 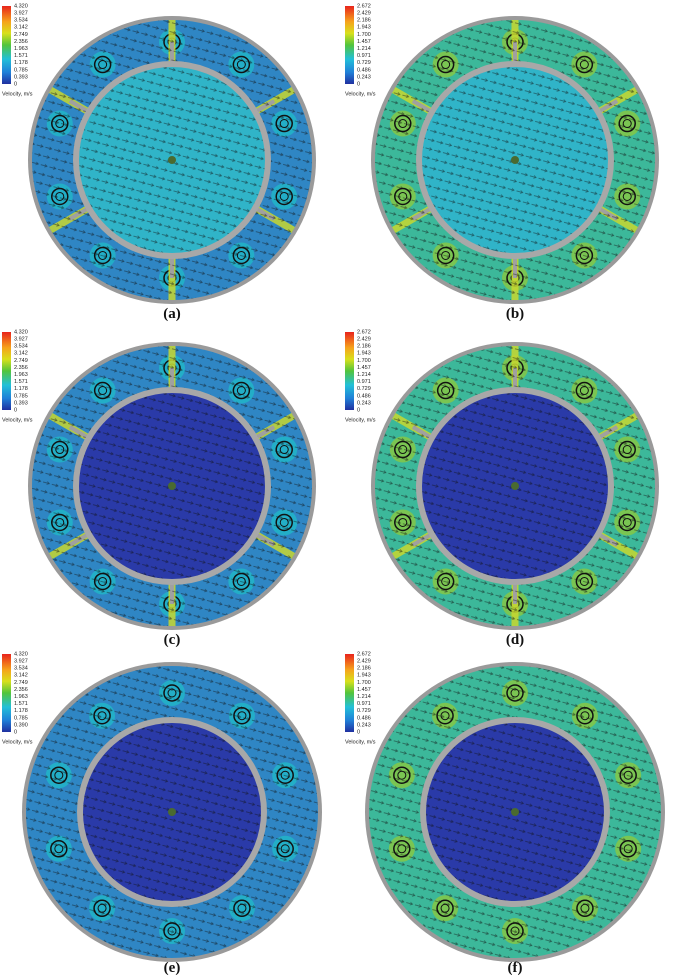 What do you see at coordinates (172, 314) in the screenshot?
I see `caption: (a)` at bounding box center [172, 314].